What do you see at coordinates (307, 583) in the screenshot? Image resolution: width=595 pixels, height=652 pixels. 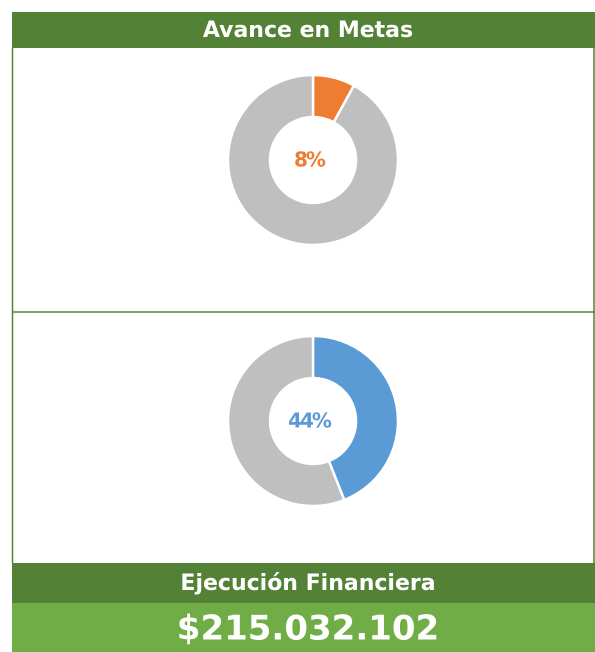 I see `footer-title: Ejecución Financiera` at bounding box center [307, 583].